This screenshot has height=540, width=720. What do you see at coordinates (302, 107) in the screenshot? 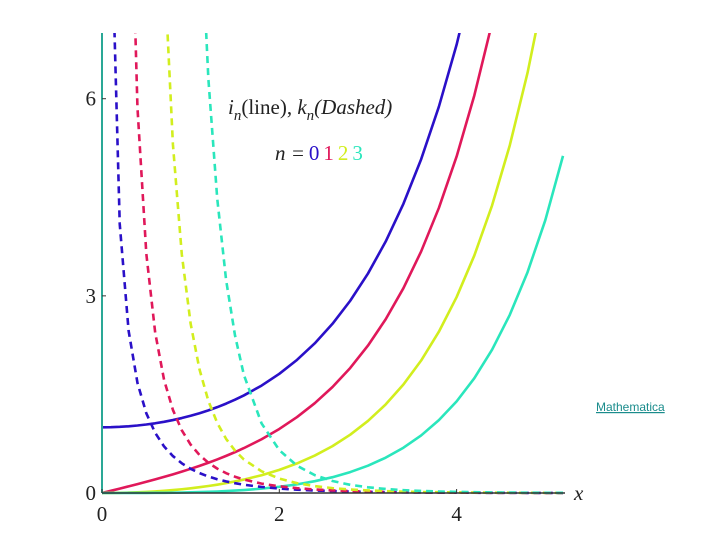
I see `annotation-part: k` at bounding box center [302, 107].